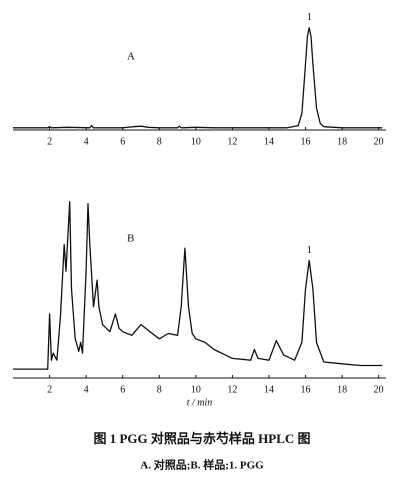  I want to click on panel-label: A, so click(131, 57).